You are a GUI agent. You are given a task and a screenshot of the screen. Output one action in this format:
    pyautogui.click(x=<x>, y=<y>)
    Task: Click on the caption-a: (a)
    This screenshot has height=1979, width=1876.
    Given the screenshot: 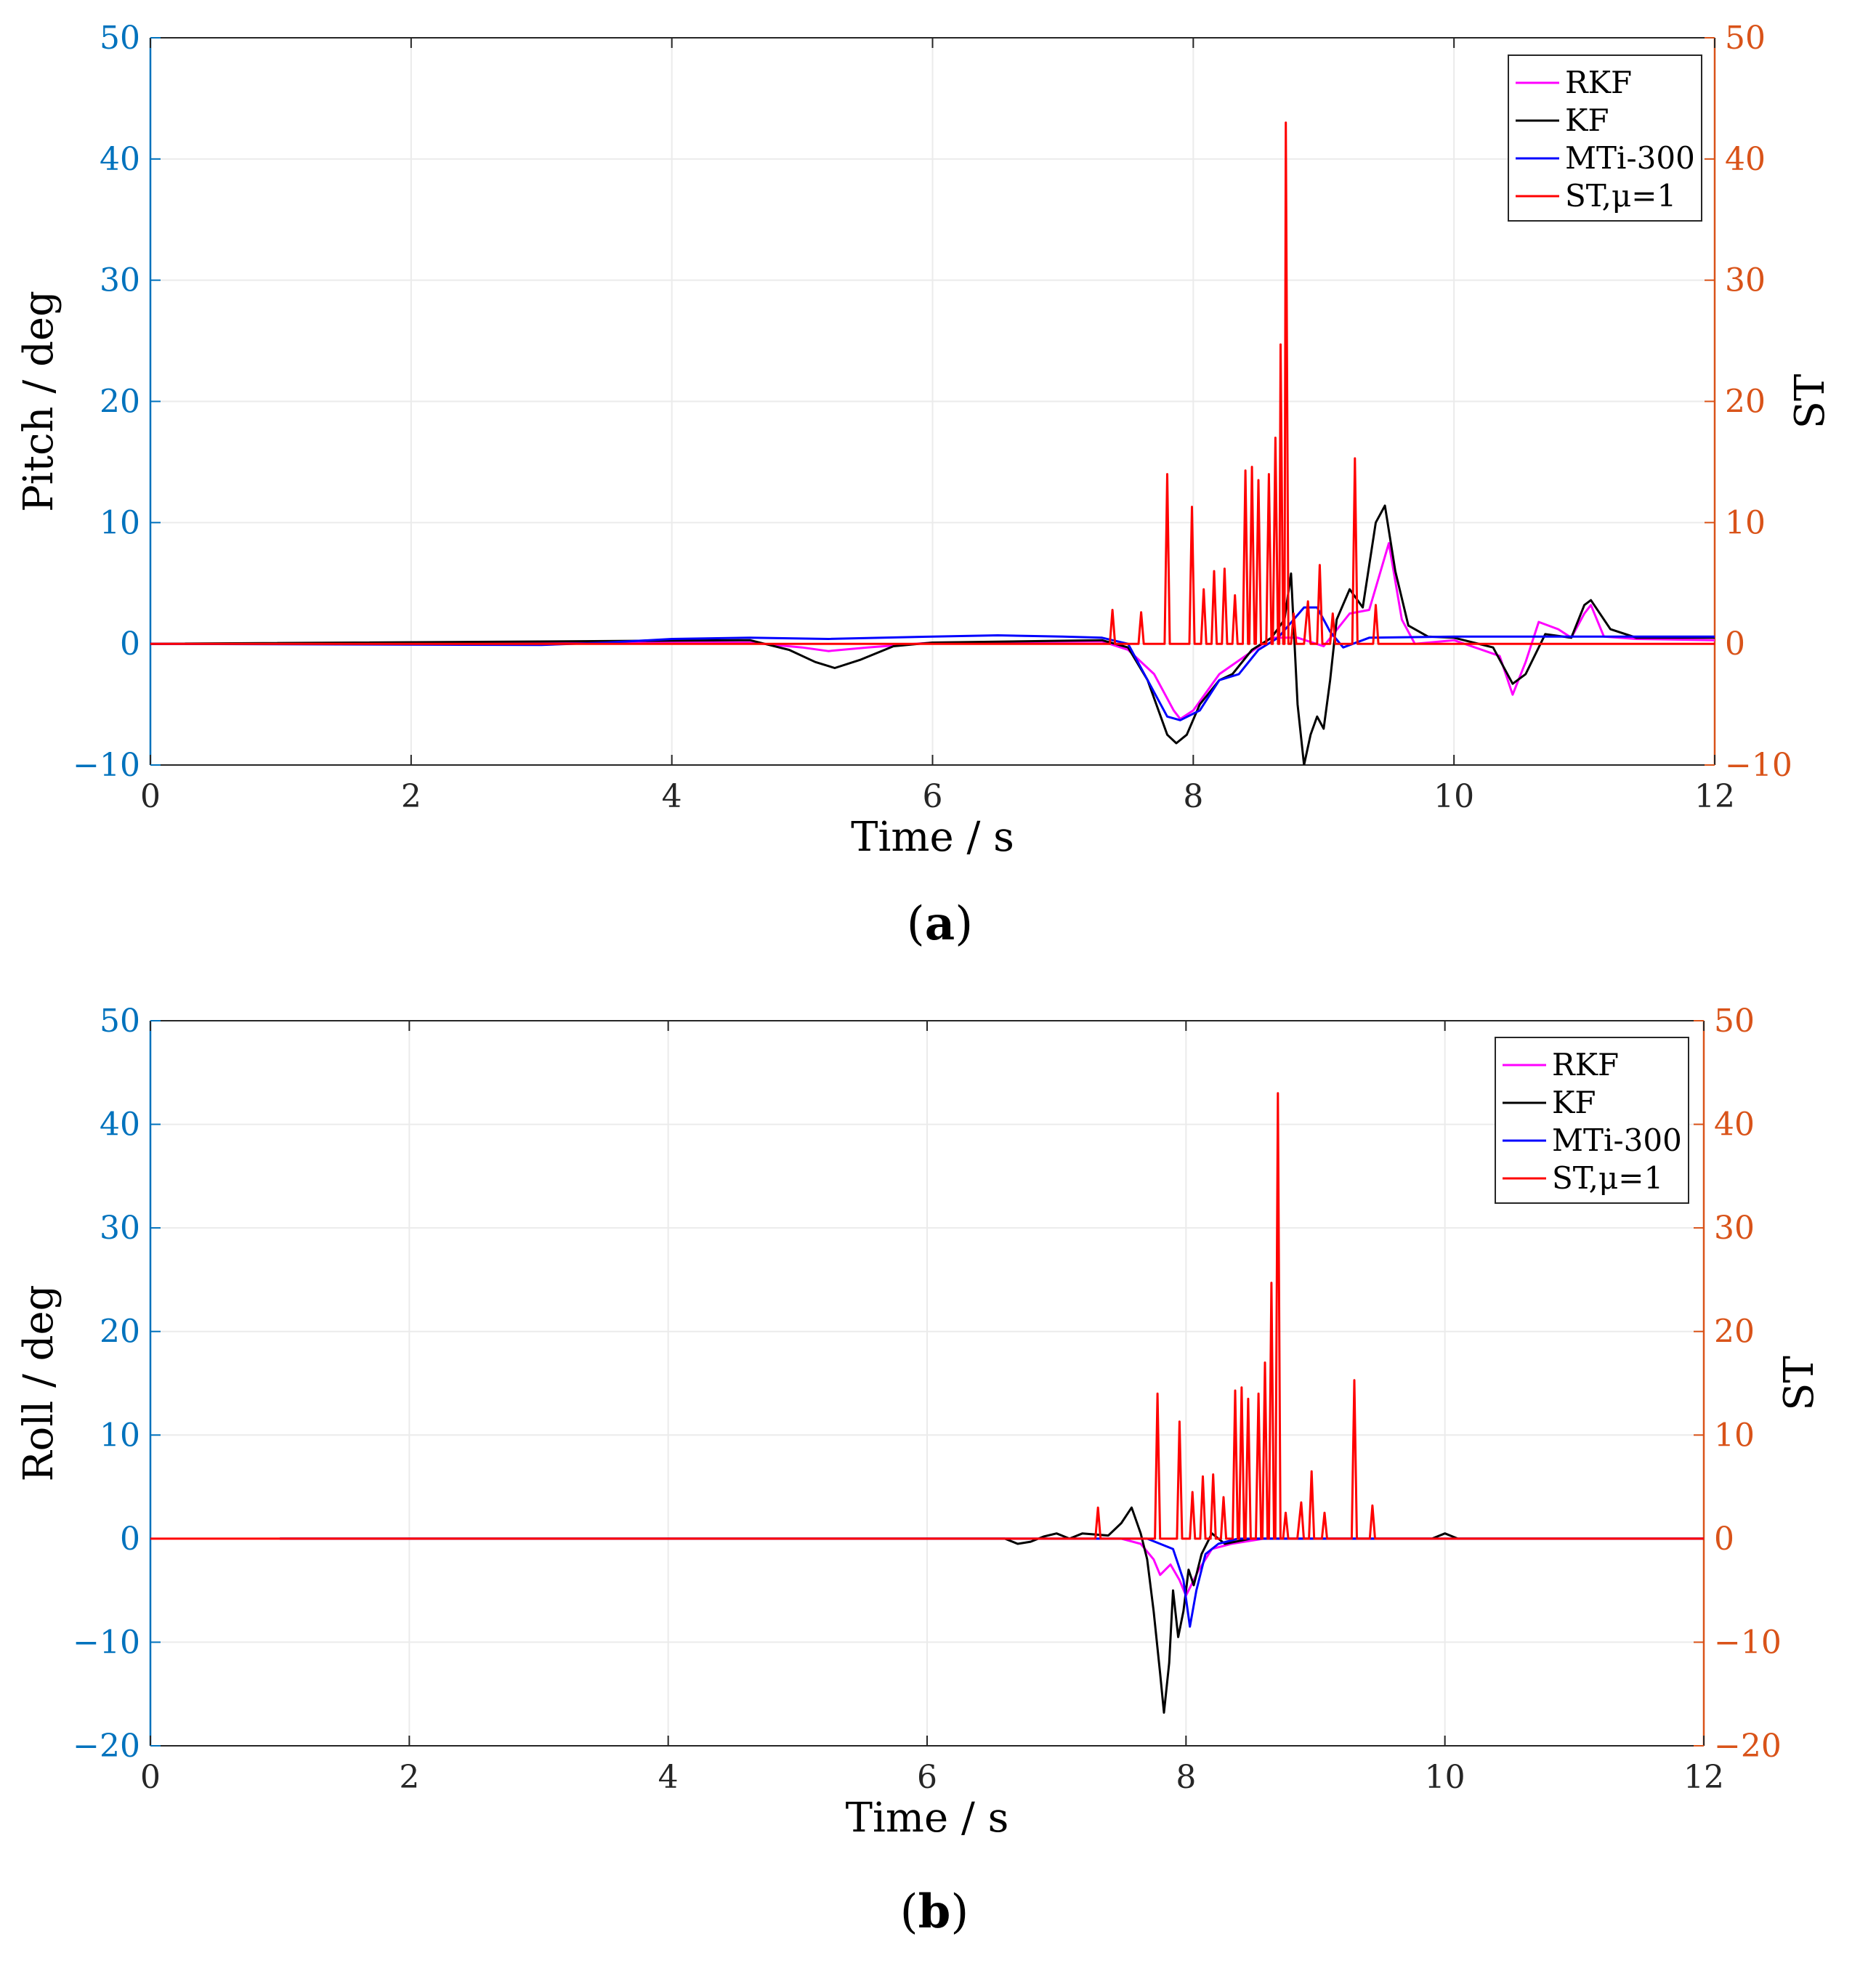 What is the action you would take?
    pyautogui.click(x=940, y=924)
    